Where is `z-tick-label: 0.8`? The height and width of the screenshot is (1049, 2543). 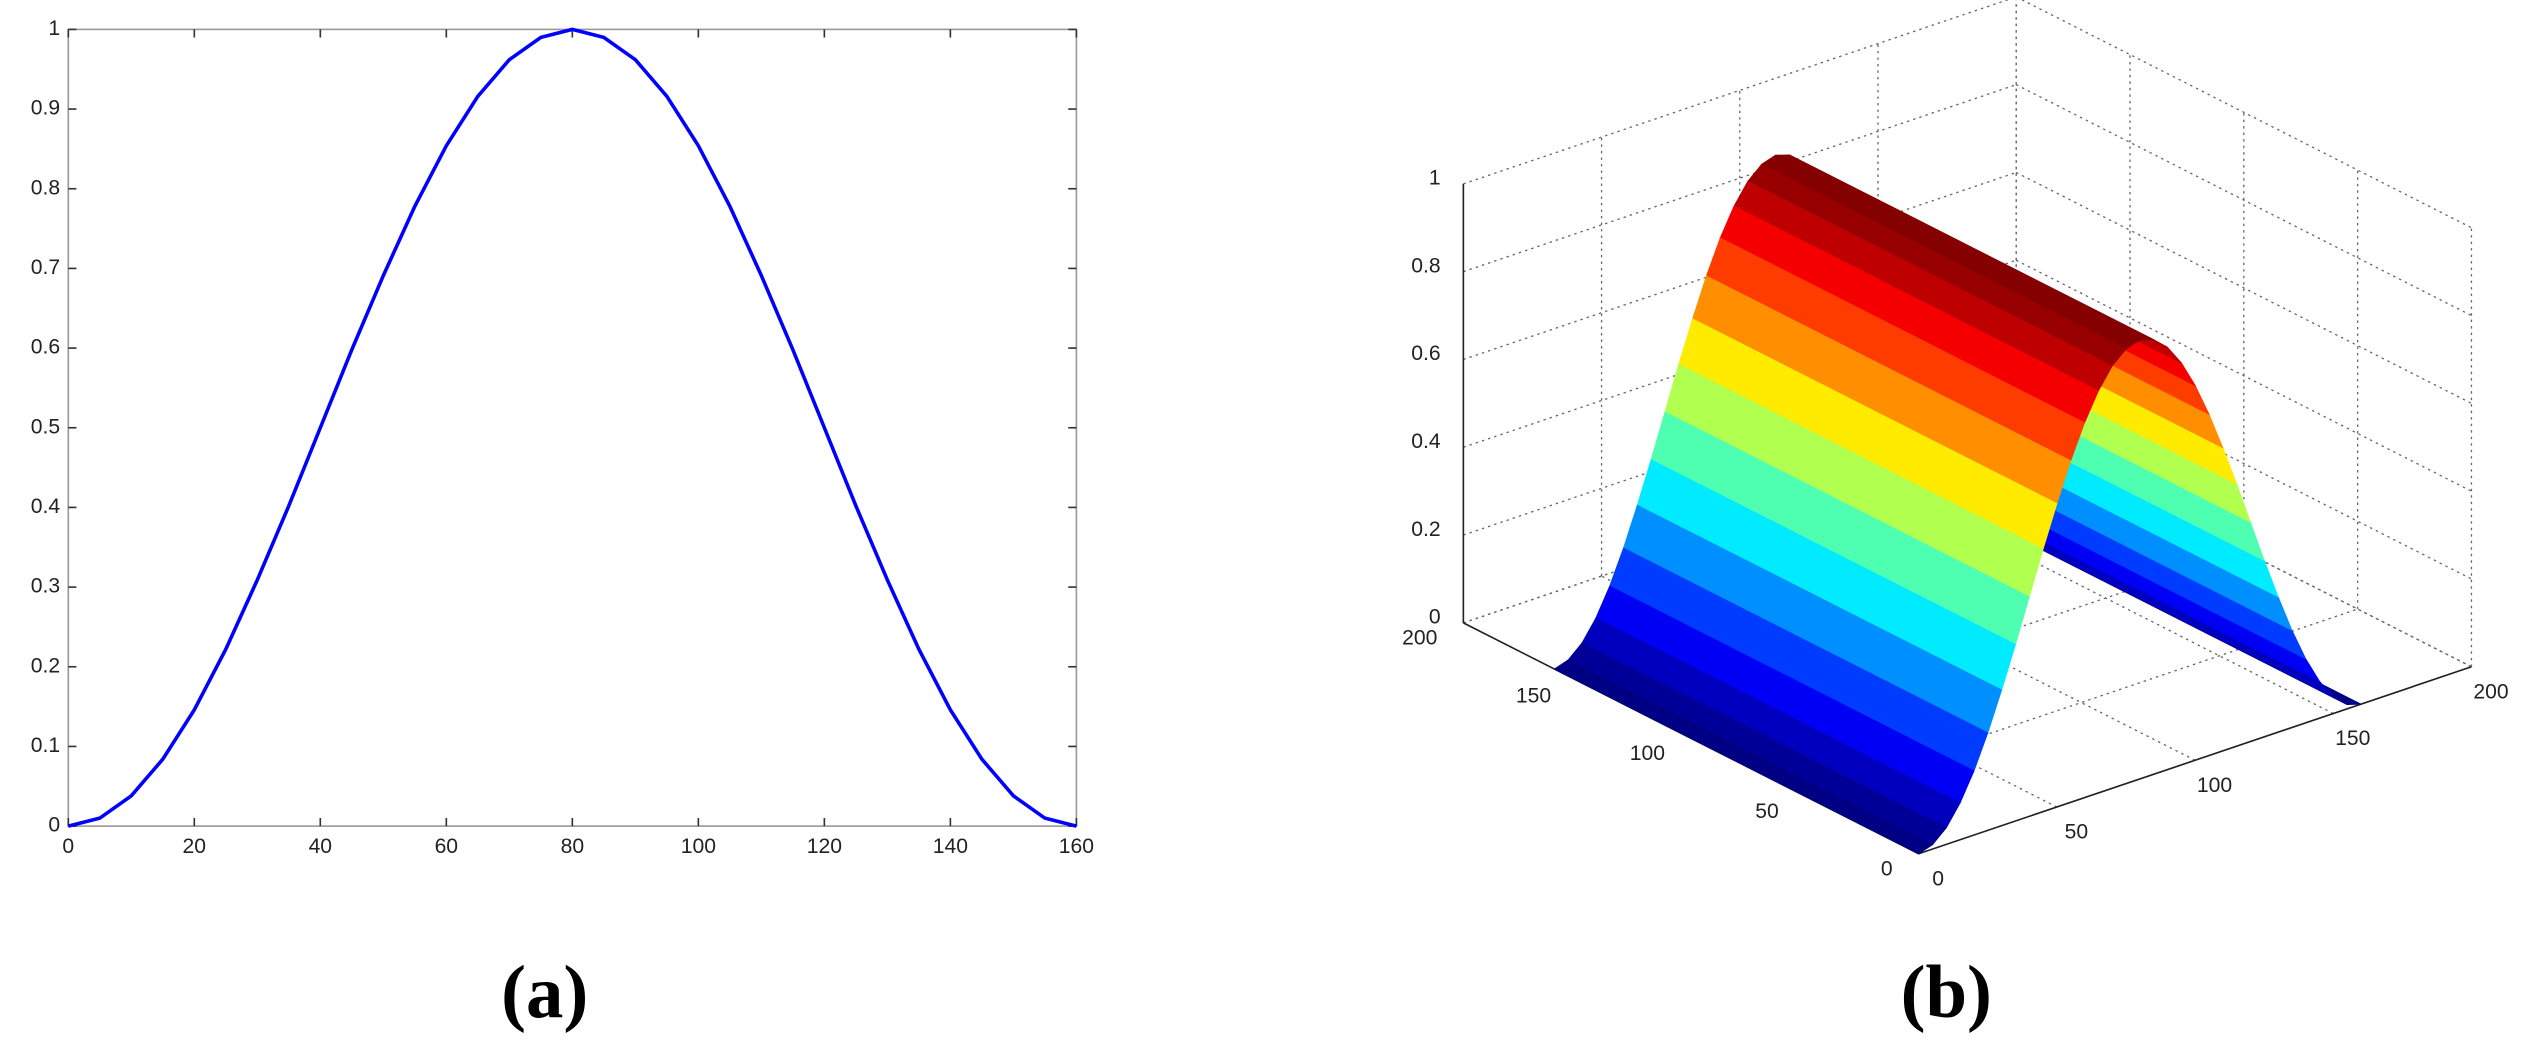
z-tick-label: 0.8 is located at coordinates (1425, 265).